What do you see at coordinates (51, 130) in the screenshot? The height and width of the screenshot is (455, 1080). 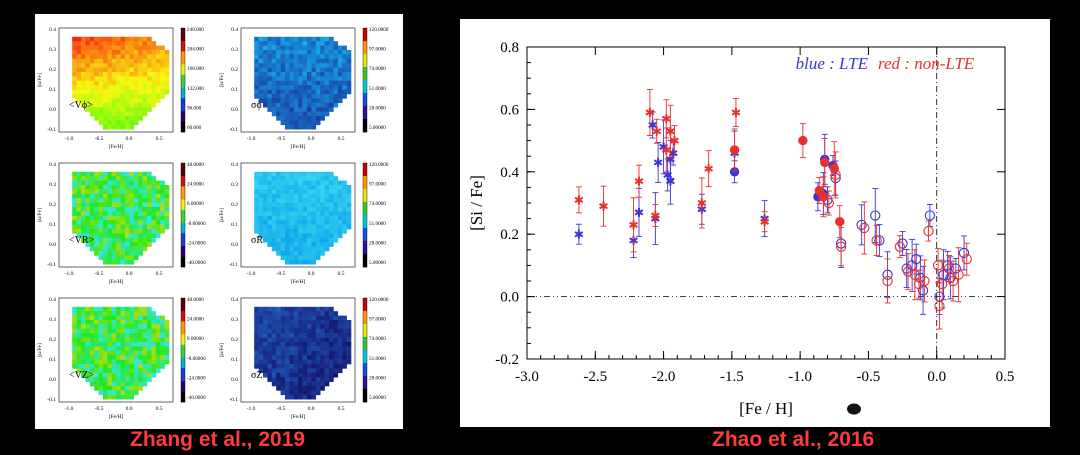 I see `map-y-tick: -0.1` at bounding box center [51, 130].